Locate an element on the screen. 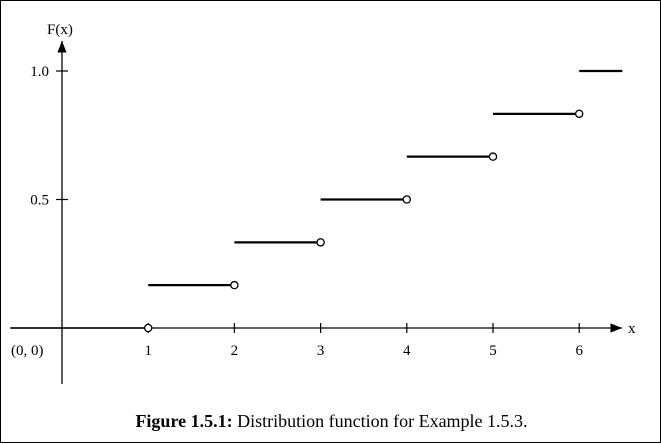 The image size is (661, 444). x-tick-label-4: 4 is located at coordinates (407, 351).